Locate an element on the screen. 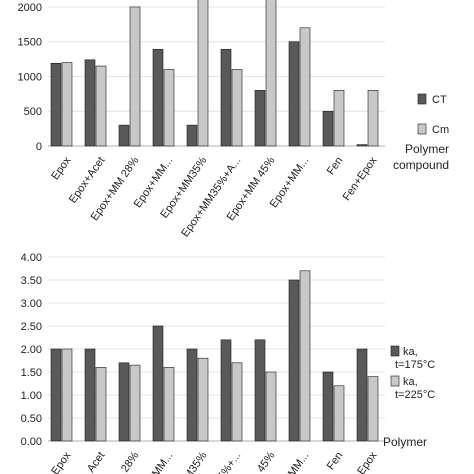 This screenshot has height=474, width=474. y-tick-label: 4.00 is located at coordinates (31, 258).